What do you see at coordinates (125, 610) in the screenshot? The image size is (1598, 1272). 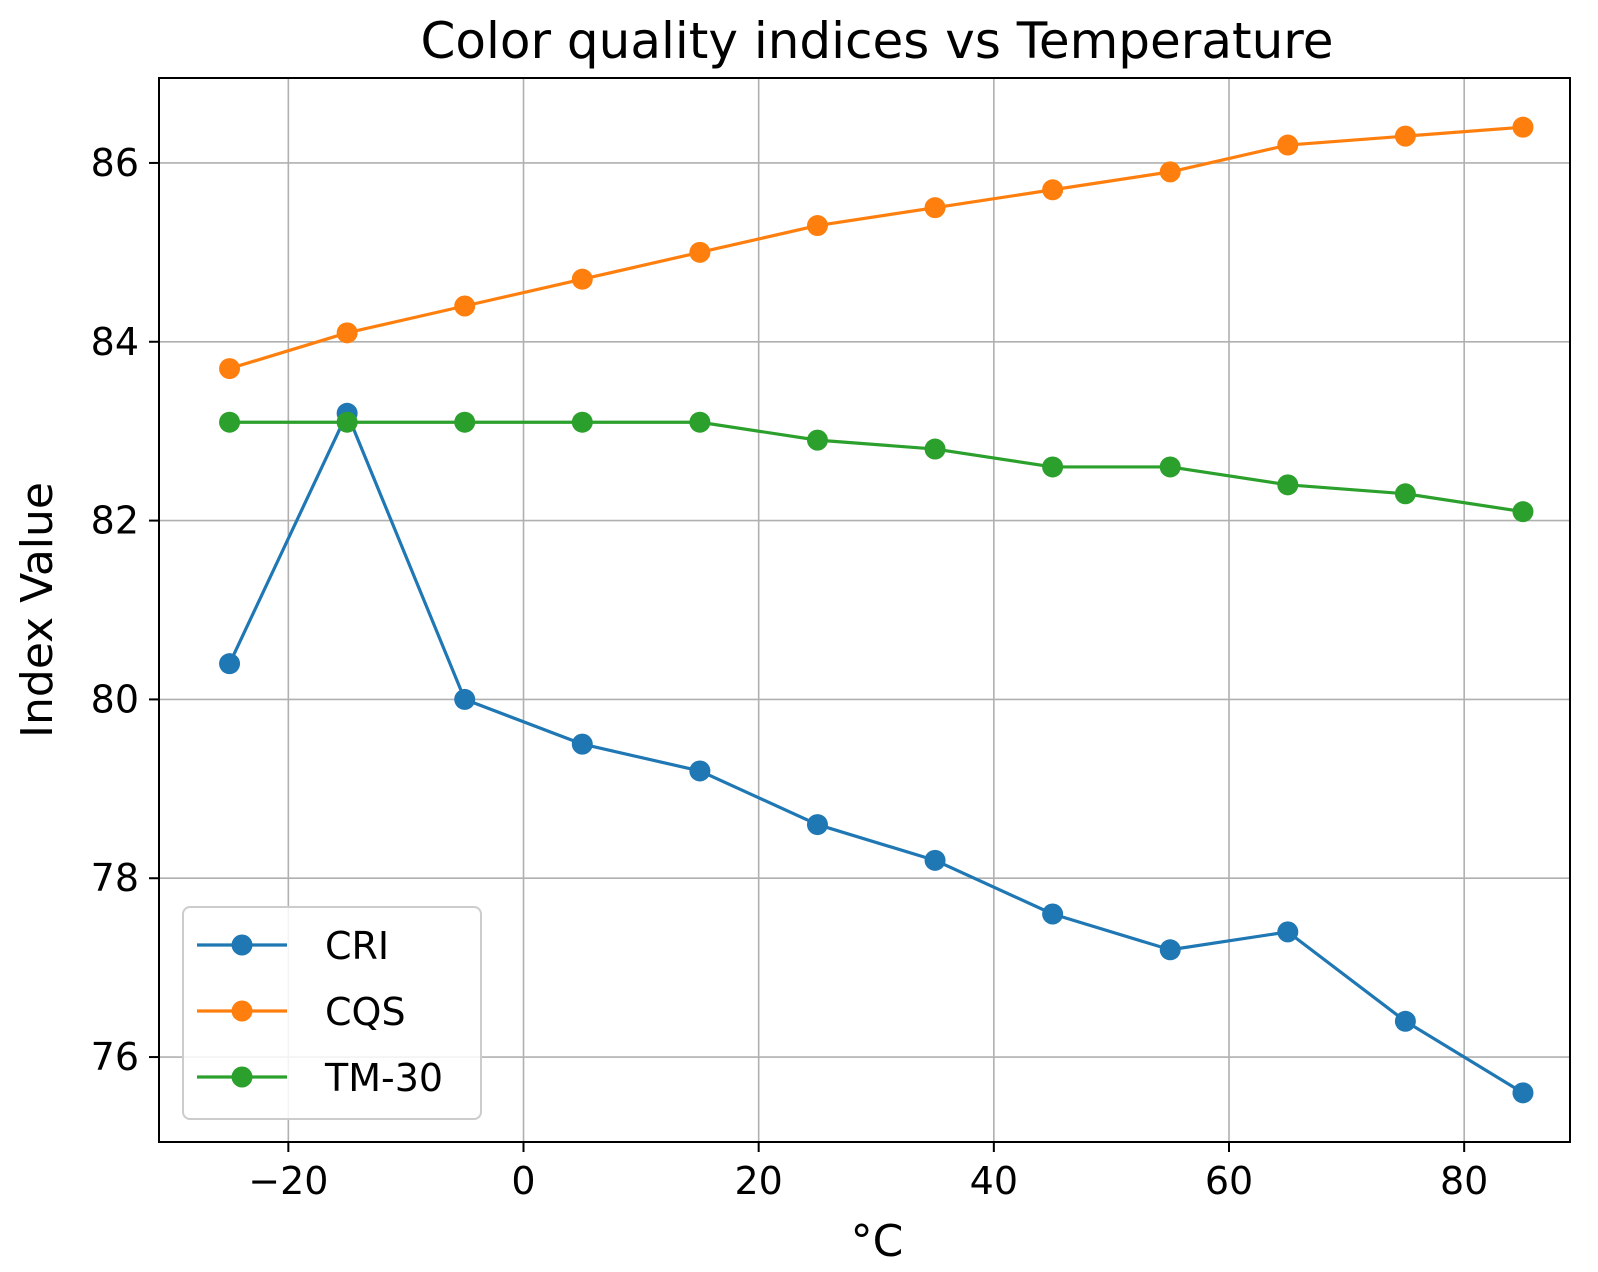 I see `y-axis-ticks: 76 78 80 82 84 86` at bounding box center [125, 610].